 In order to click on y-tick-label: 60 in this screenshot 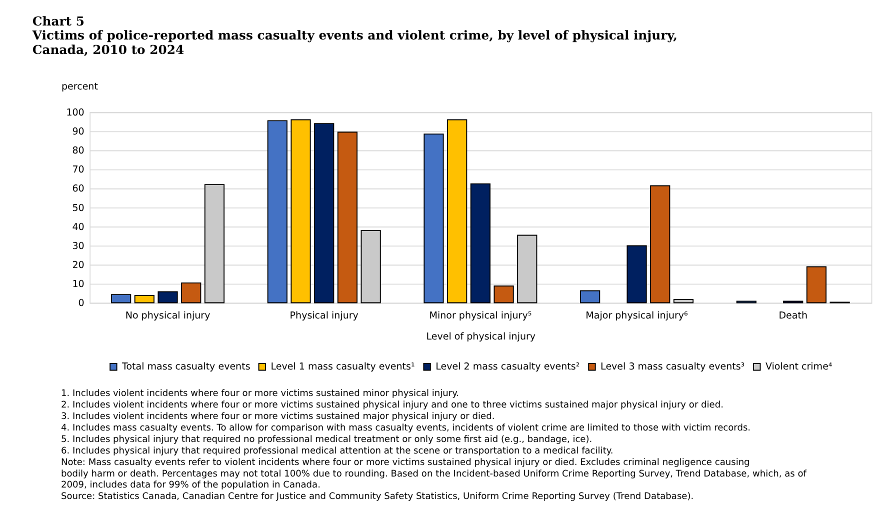, I will do `click(78, 189)`.